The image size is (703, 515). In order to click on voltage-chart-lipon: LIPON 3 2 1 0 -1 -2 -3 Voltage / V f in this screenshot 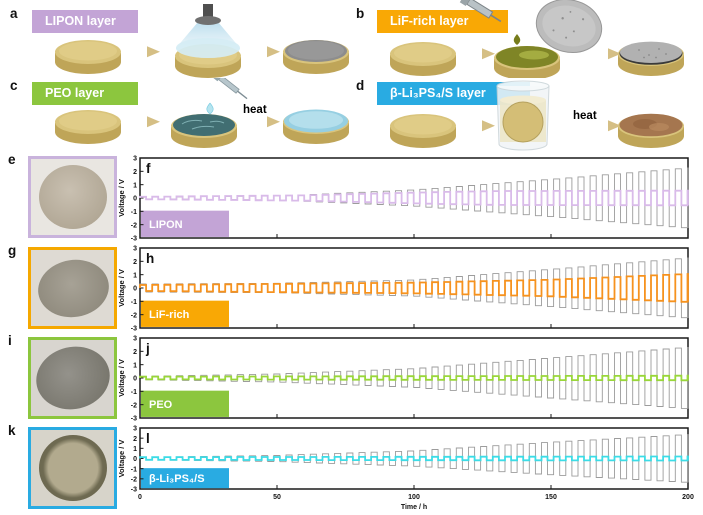, I will do `click(403, 199)`.